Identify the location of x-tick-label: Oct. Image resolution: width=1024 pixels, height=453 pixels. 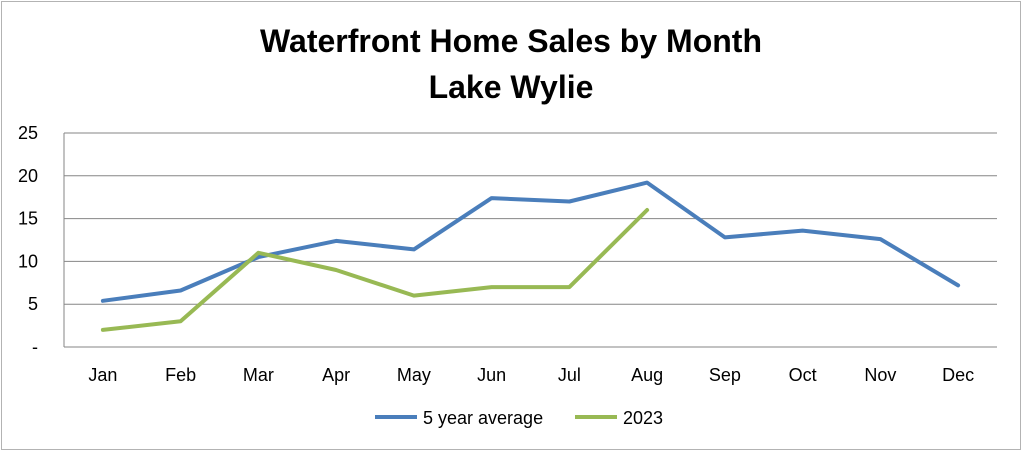
(803, 375).